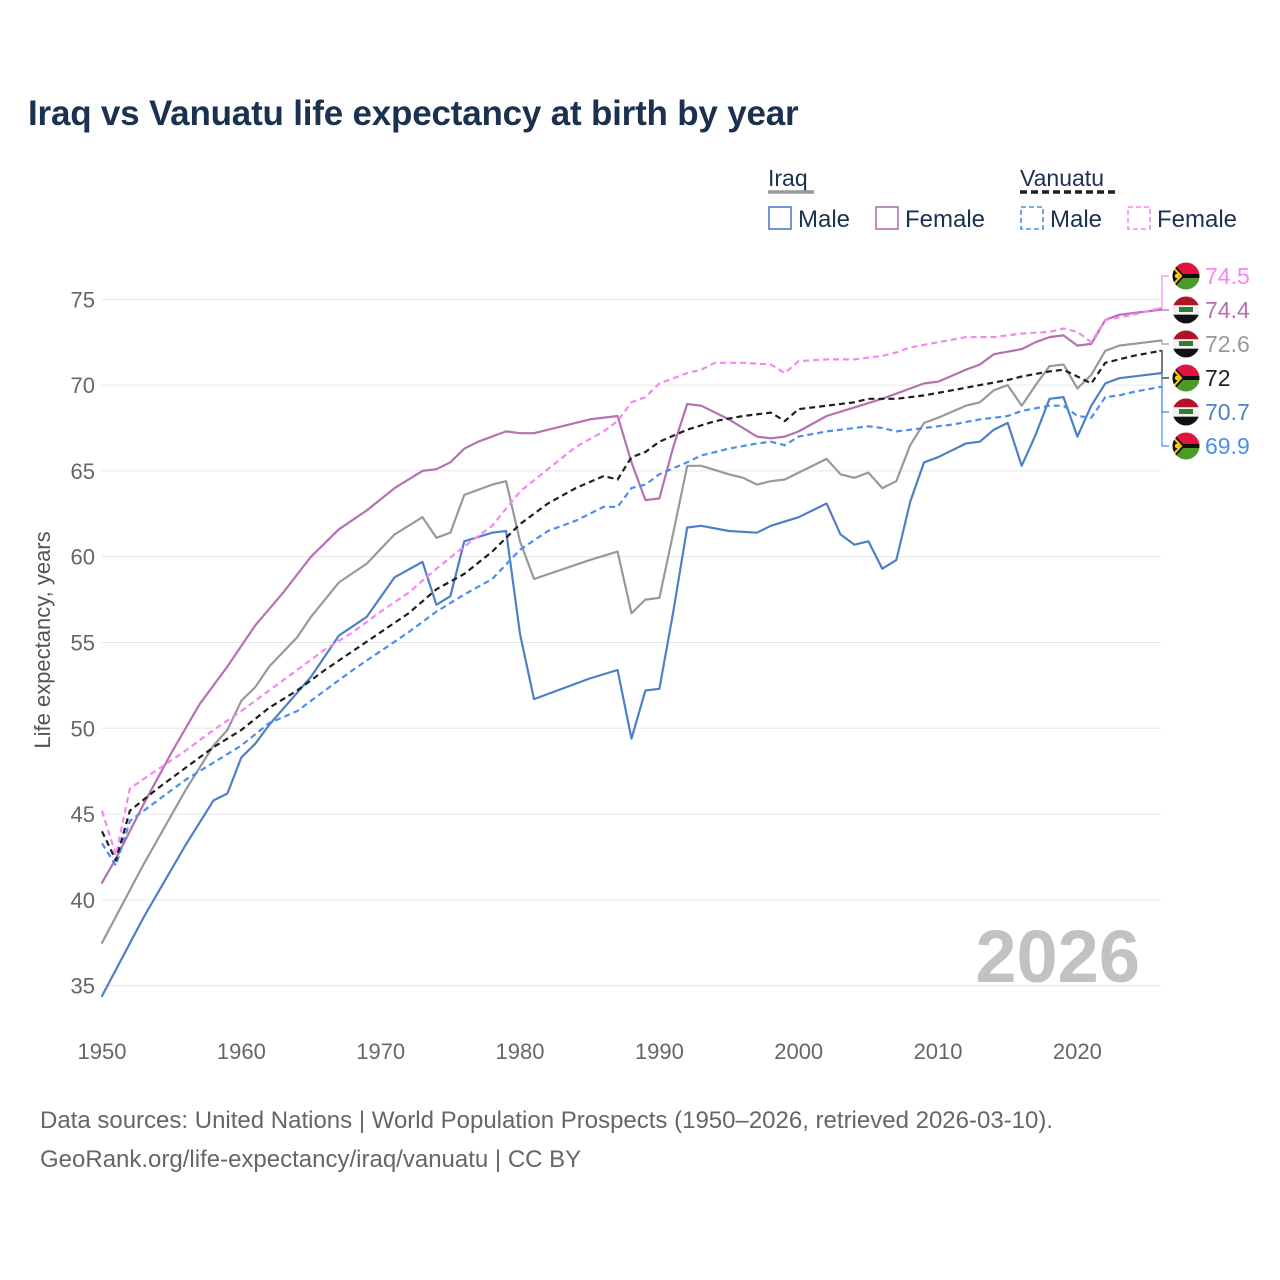  What do you see at coordinates (83, 471) in the screenshot?
I see `y-tick-label: 65` at bounding box center [83, 471].